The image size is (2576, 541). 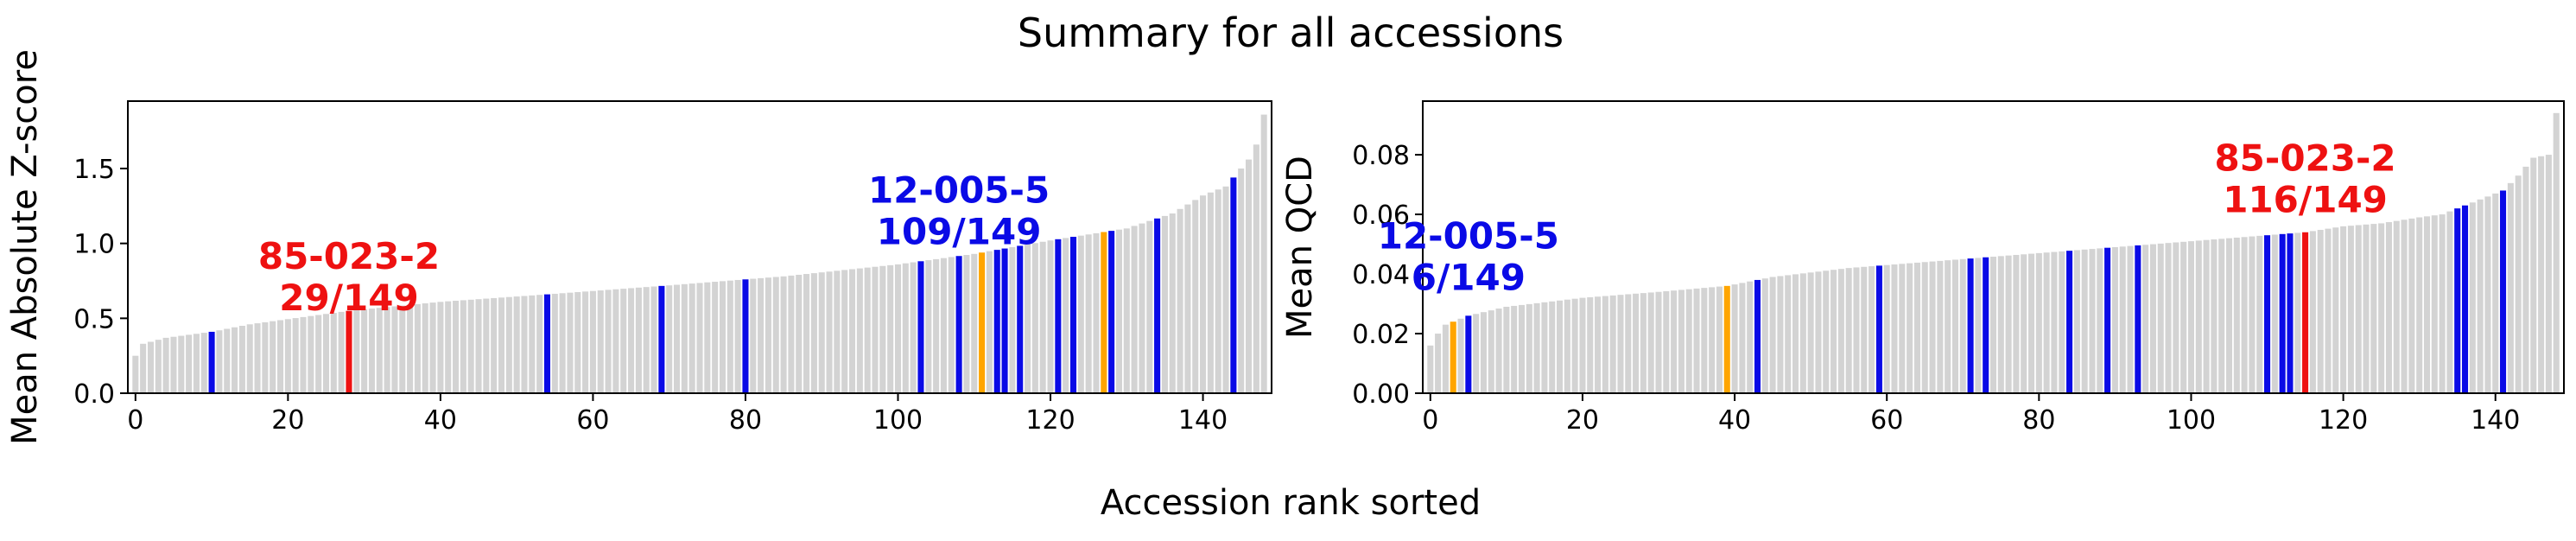 What do you see at coordinates (898, 420) in the screenshot?
I see `x-tick-label: 100` at bounding box center [898, 420].